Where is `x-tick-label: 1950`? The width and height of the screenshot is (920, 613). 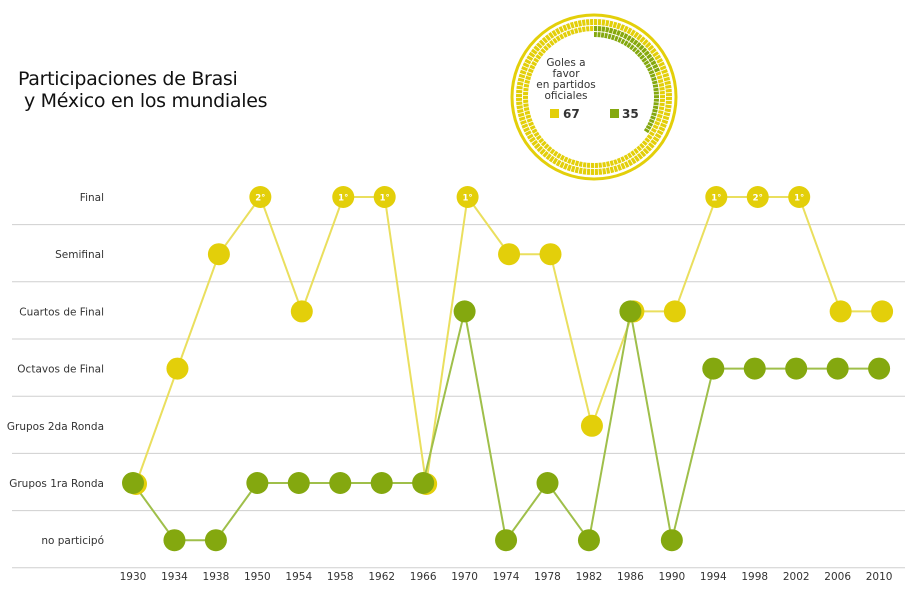 x-tick-label: 1950 is located at coordinates (257, 577).